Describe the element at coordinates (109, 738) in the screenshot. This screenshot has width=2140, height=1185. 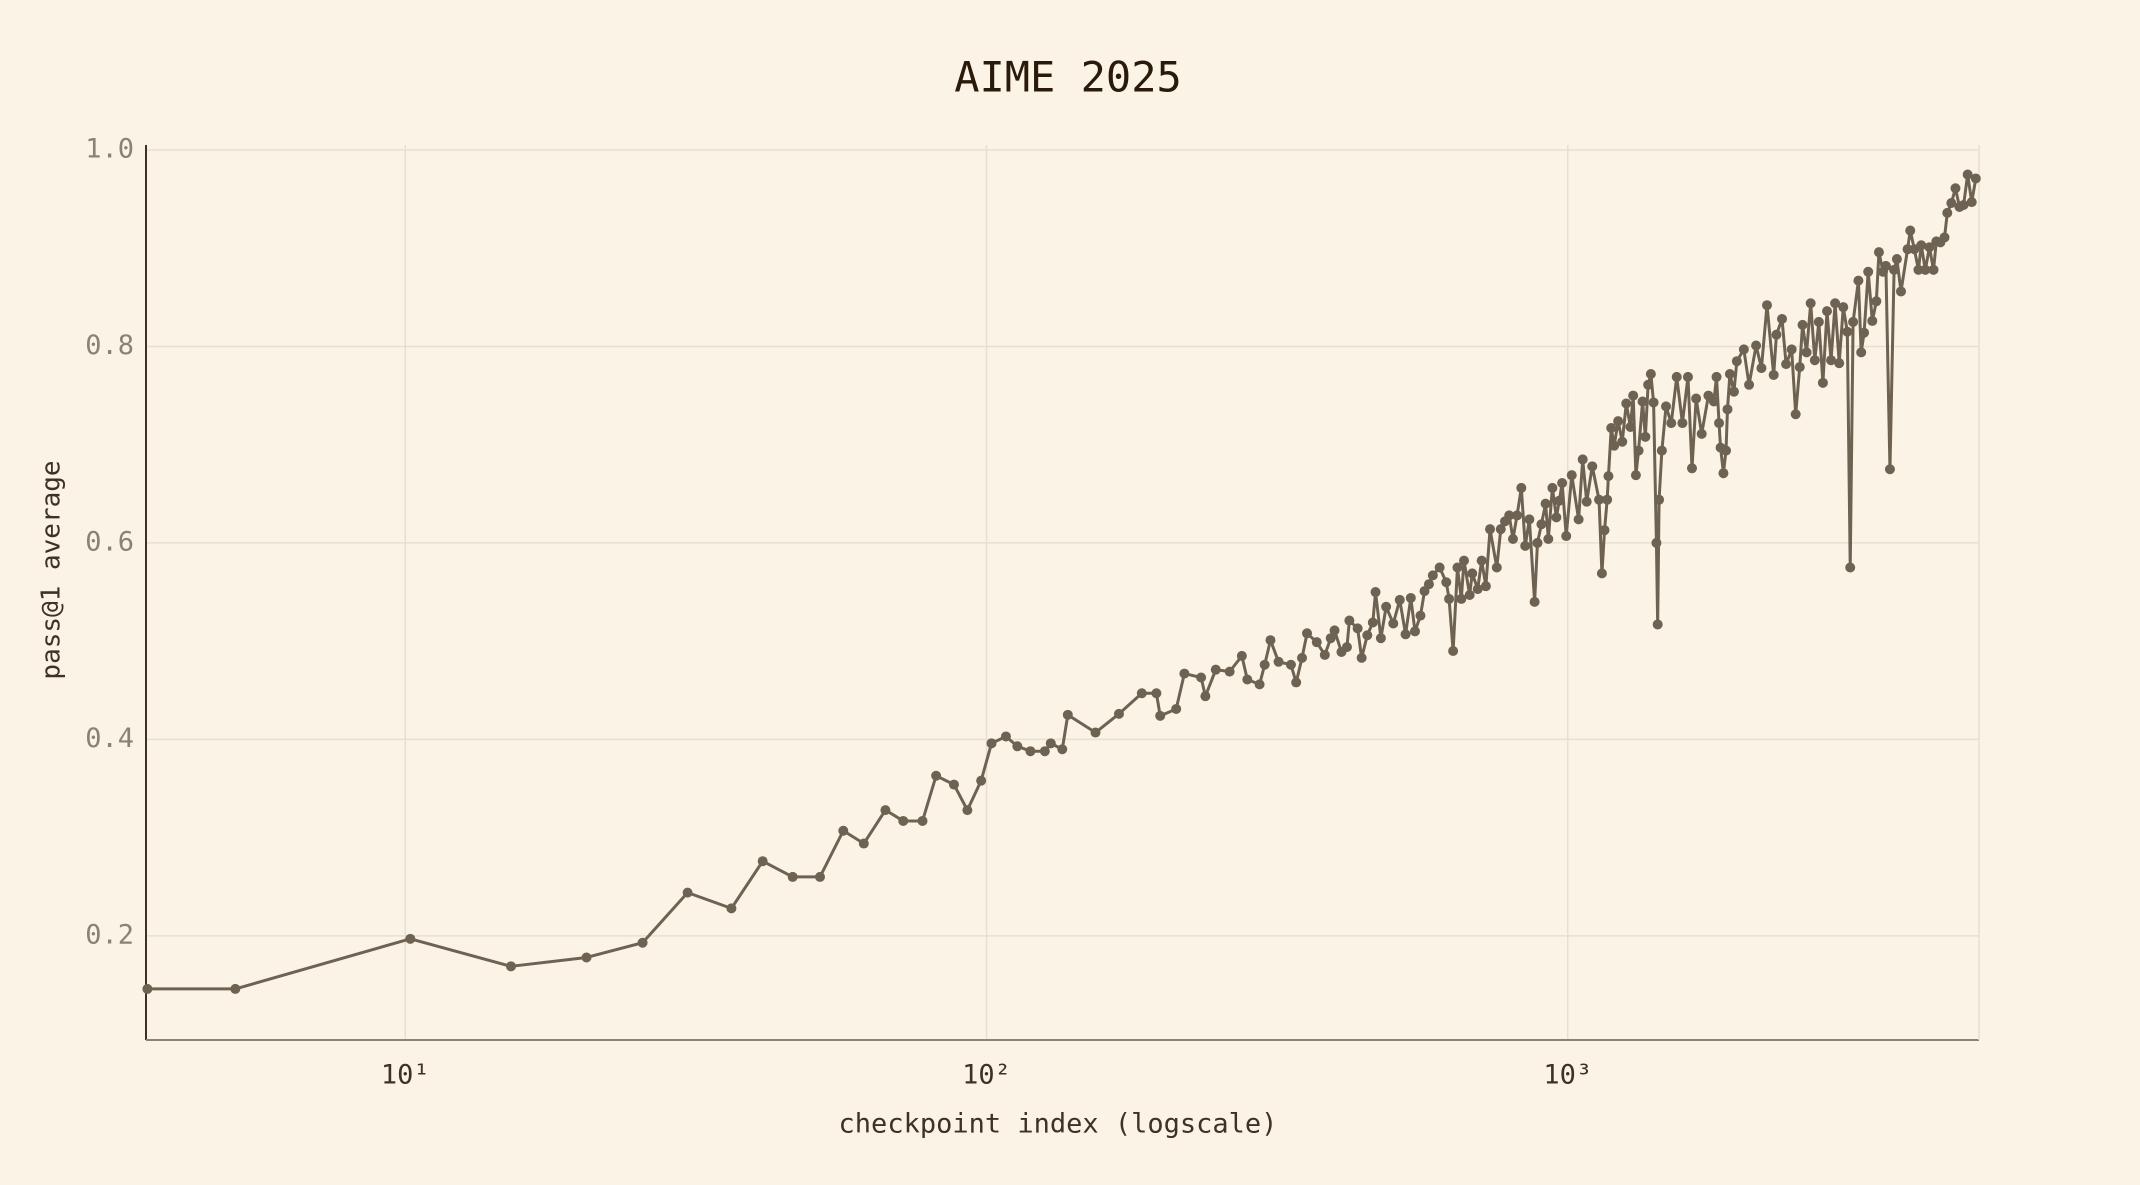
I see `y-tick-label: 0.4` at that location.